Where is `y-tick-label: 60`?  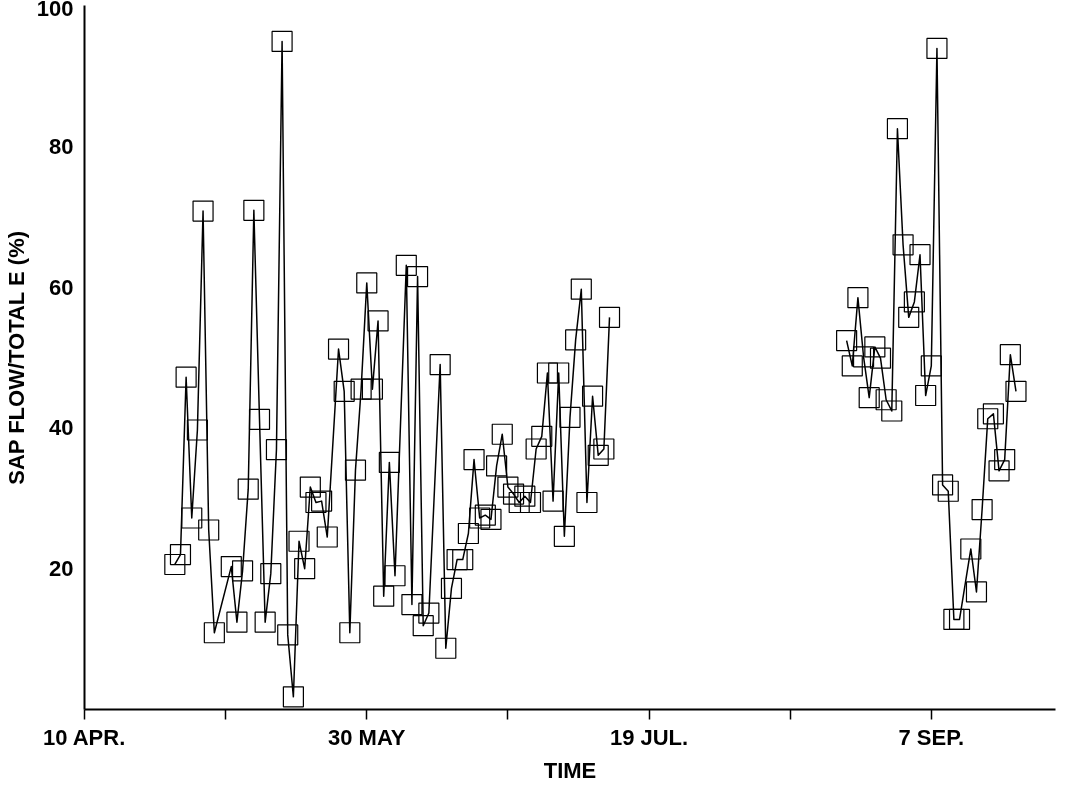 y-tick-label: 60 is located at coordinates (61, 287).